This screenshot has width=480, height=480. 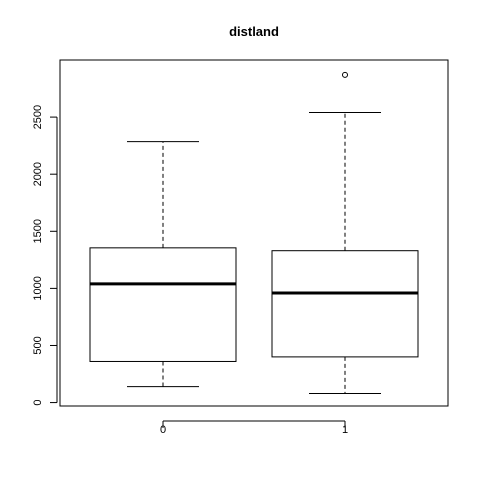 What do you see at coordinates (345, 74) in the screenshot?
I see `outlier-point` at bounding box center [345, 74].